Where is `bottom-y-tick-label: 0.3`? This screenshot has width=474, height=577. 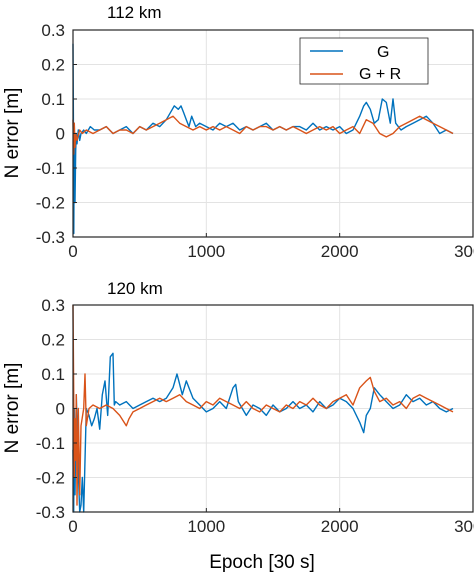
bottom-y-tick-label: 0.3 is located at coordinates (53, 305).